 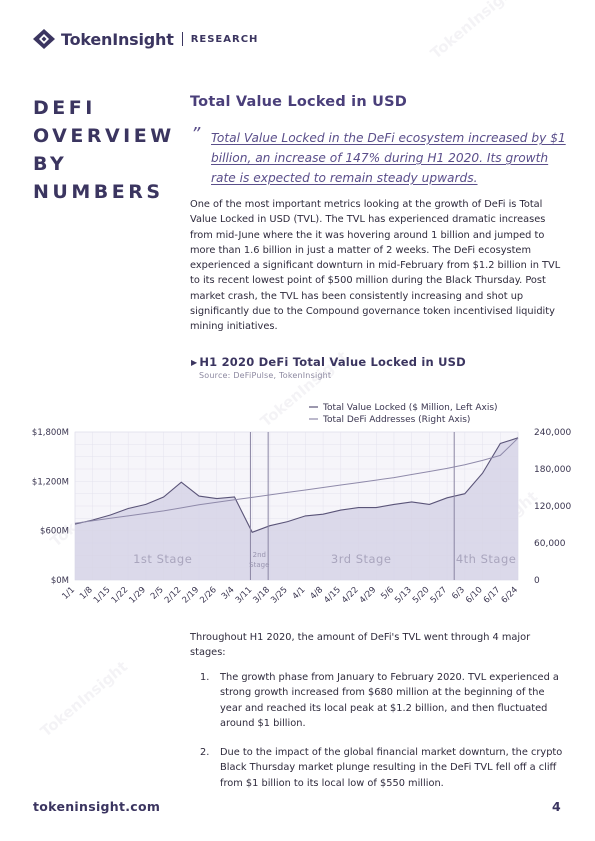 What do you see at coordinates (474, 595) in the screenshot?
I see `x-axis-tick: 6/10` at bounding box center [474, 595].